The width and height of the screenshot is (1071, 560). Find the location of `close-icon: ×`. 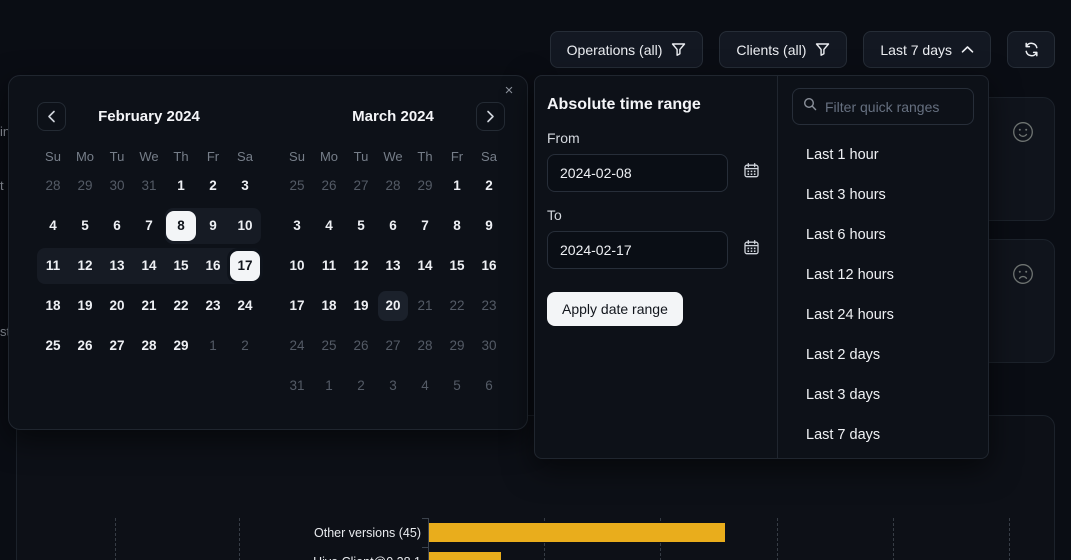

close-icon: × is located at coordinates (509, 90).